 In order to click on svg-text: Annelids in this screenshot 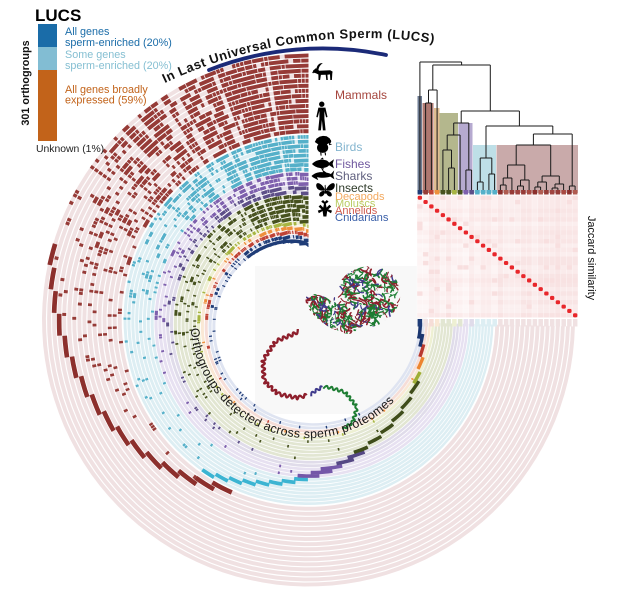, I will do `click(356, 211)`.